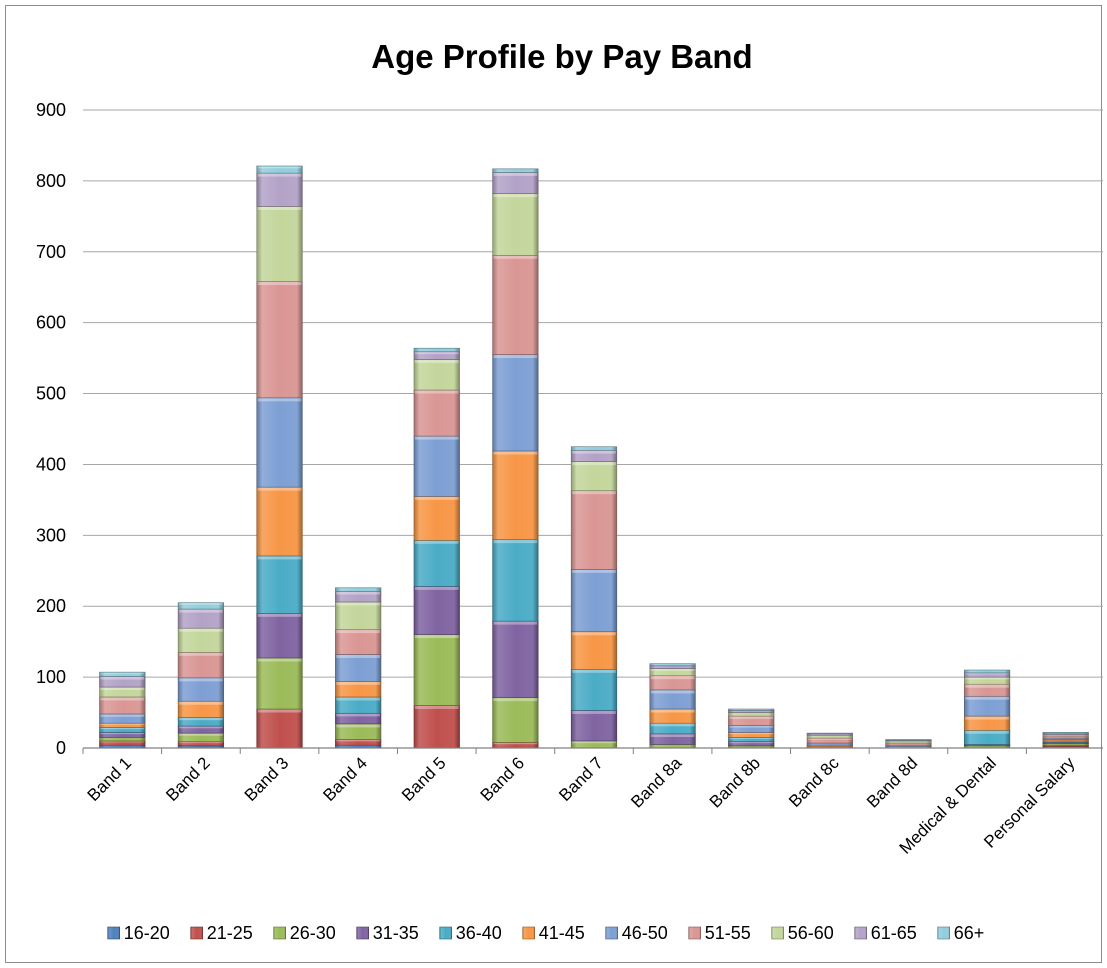  What do you see at coordinates (51, 323) in the screenshot?
I see `y-tick-label: 600` at bounding box center [51, 323].